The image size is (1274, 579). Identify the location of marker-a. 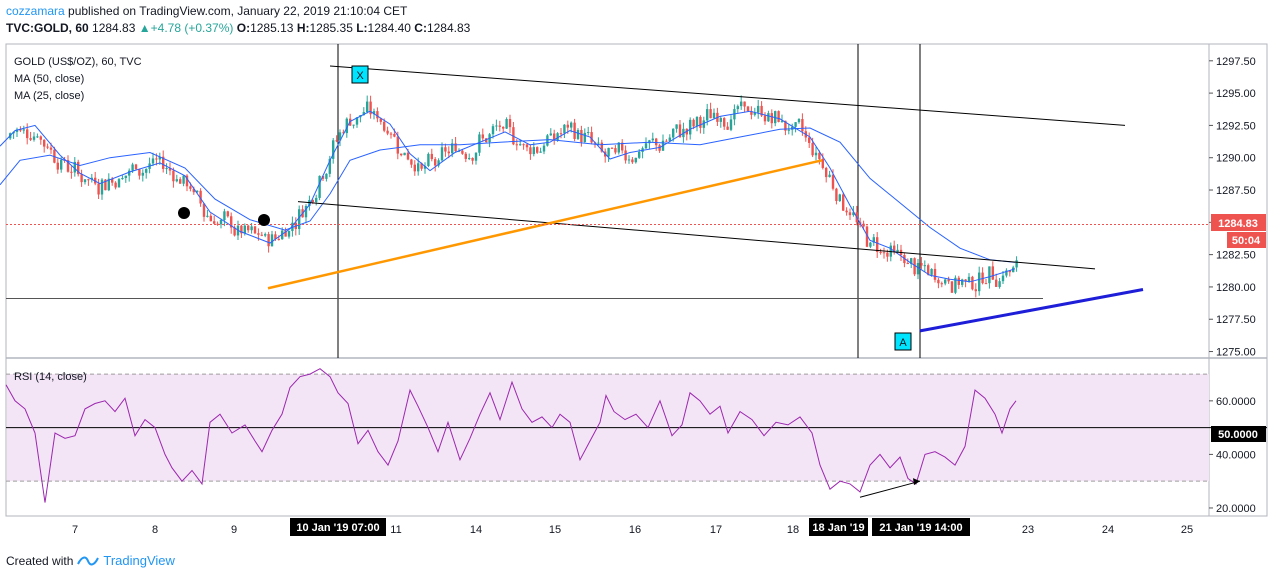
(903, 341).